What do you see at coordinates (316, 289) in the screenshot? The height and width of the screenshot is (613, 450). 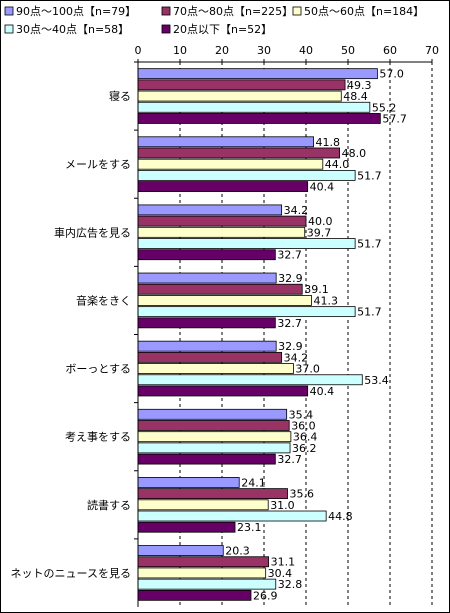 I see `data-label-3-1: 39.1` at bounding box center [316, 289].